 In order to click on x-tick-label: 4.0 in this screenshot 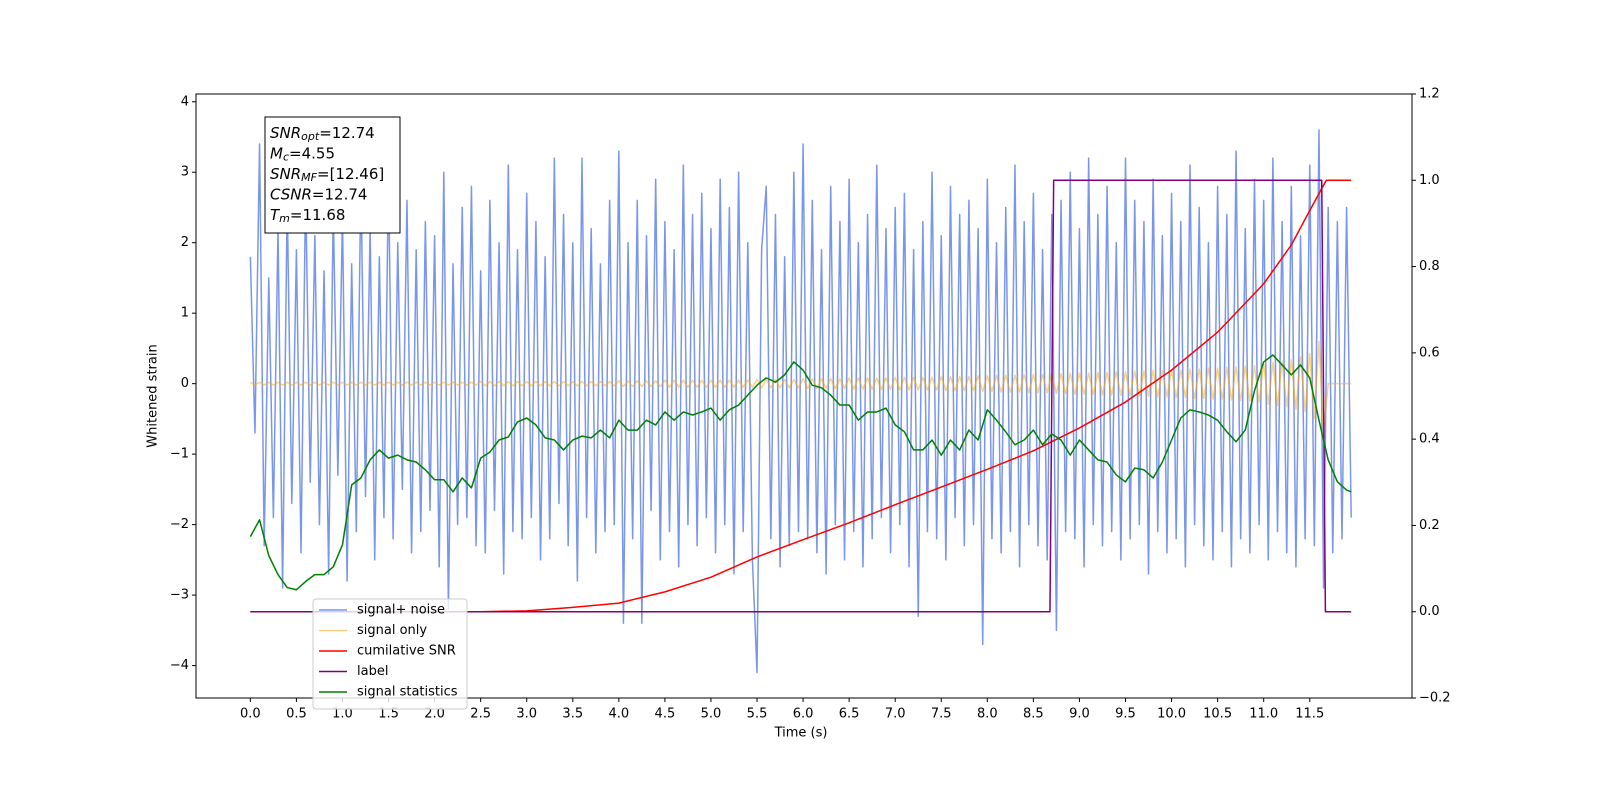, I will do `click(618, 714)`.